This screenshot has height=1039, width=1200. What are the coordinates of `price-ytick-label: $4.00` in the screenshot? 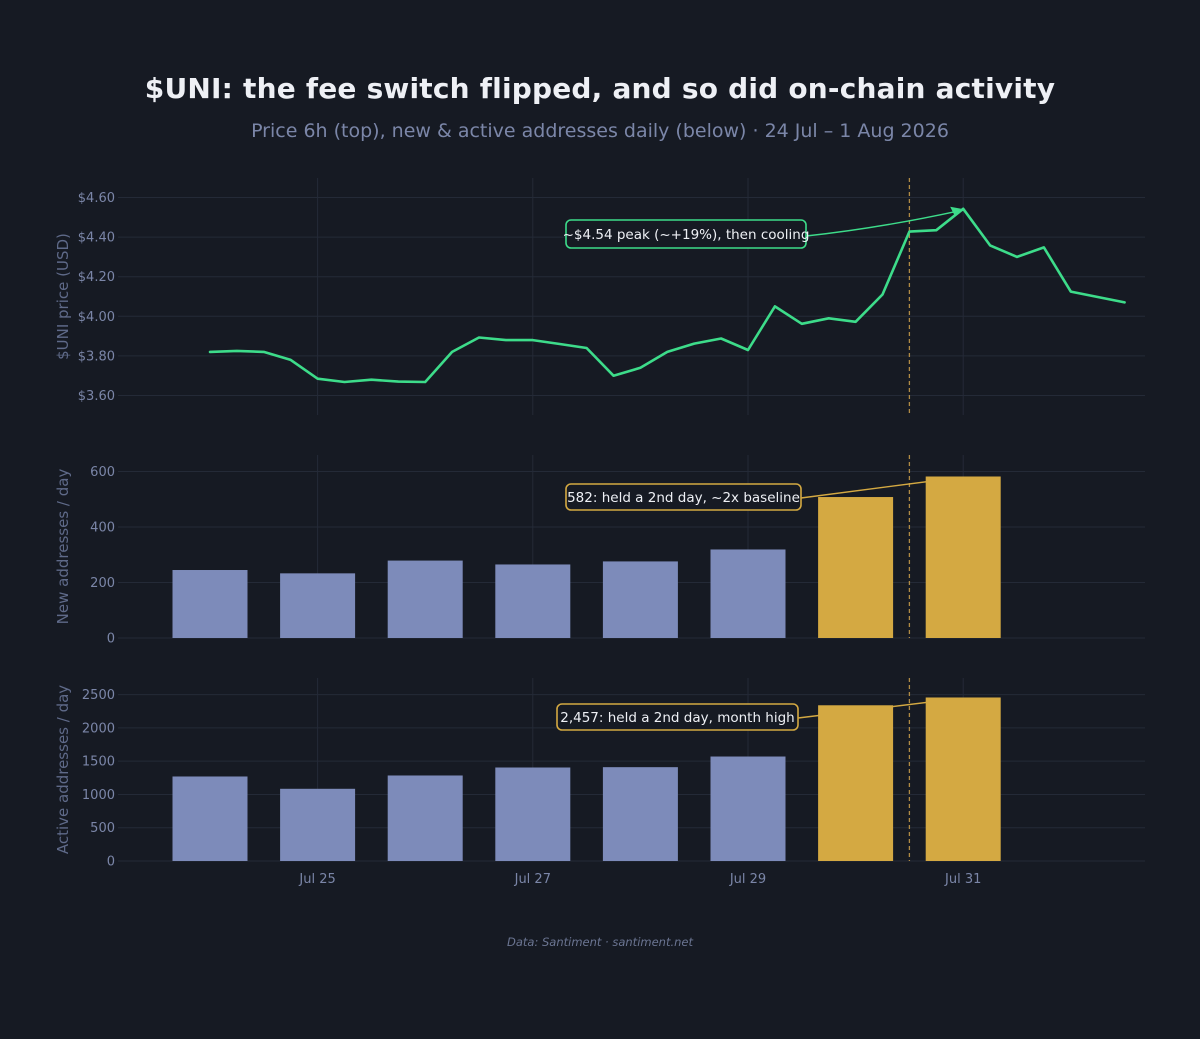 It's located at (96, 317).